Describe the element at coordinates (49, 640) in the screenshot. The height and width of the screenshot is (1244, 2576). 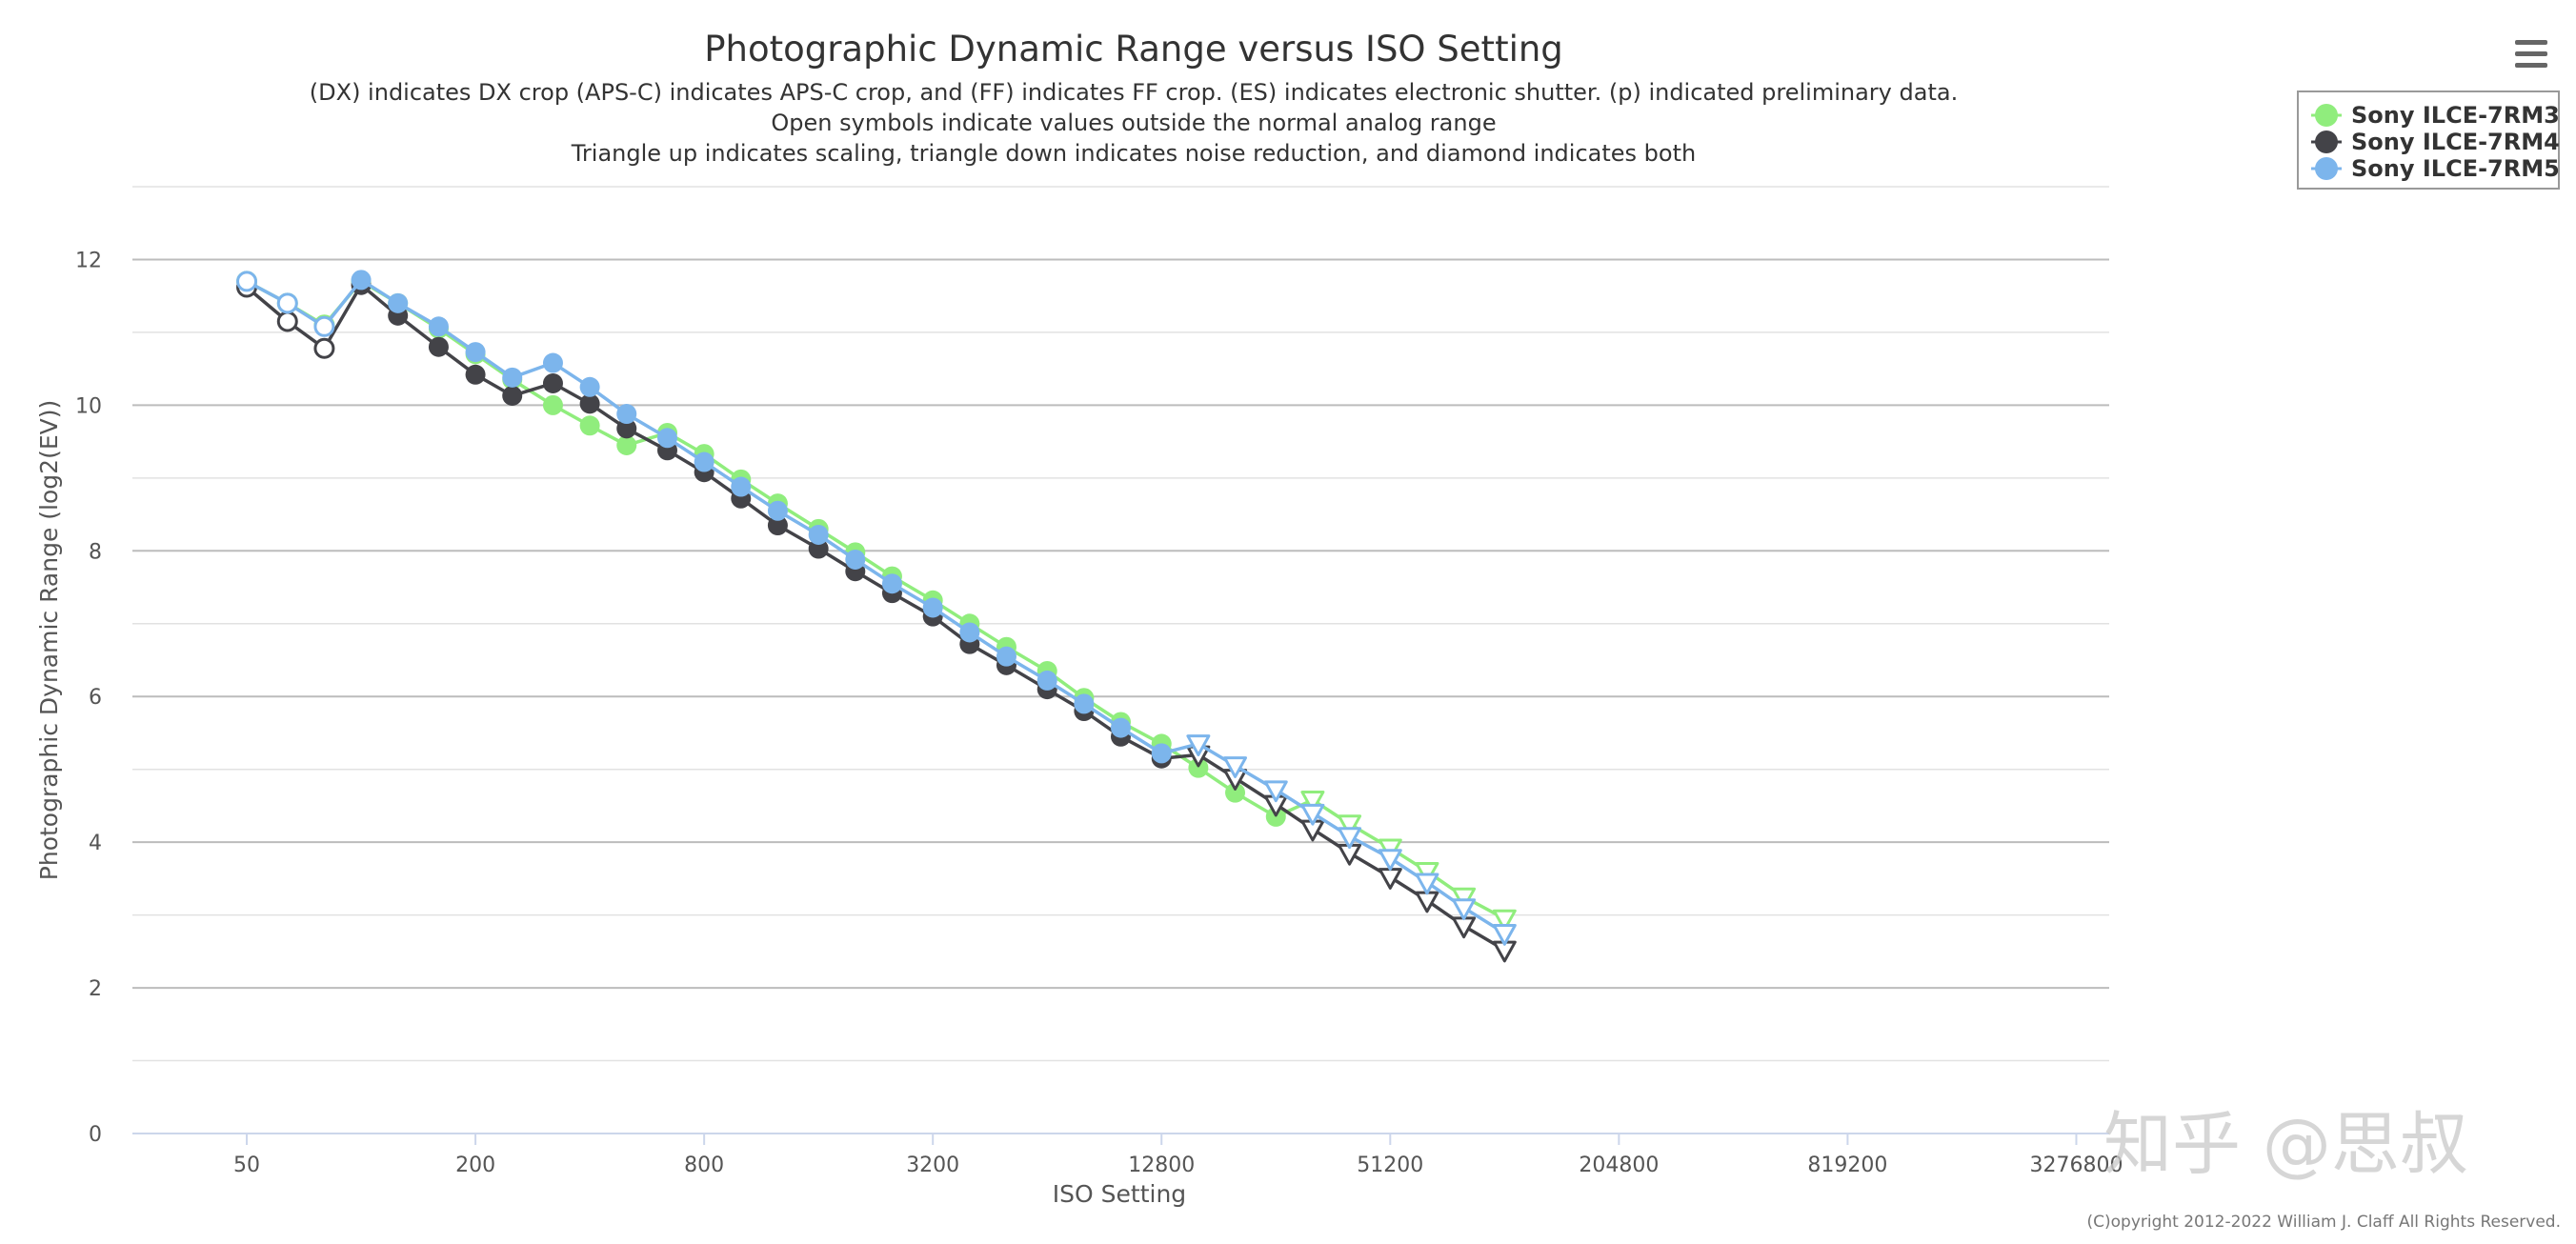
I see `y-axis-title: Photographic Dynamic Range (log2(EV))` at that location.